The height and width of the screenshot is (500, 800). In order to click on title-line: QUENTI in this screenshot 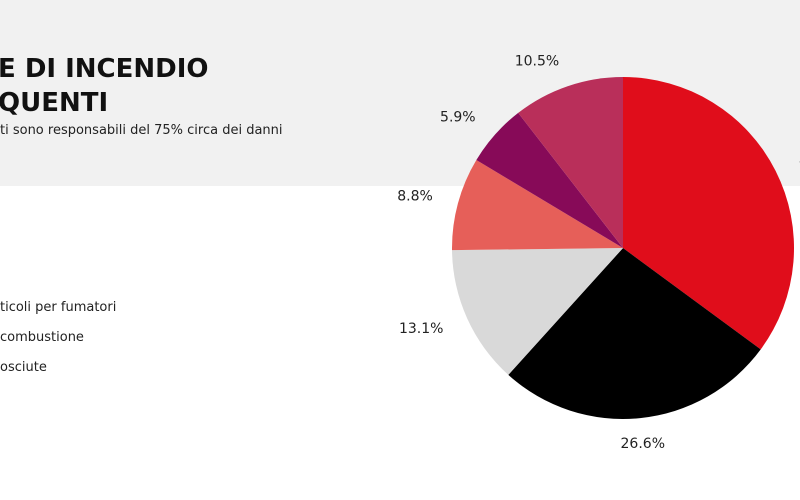, I will do `click(54, 103)`.